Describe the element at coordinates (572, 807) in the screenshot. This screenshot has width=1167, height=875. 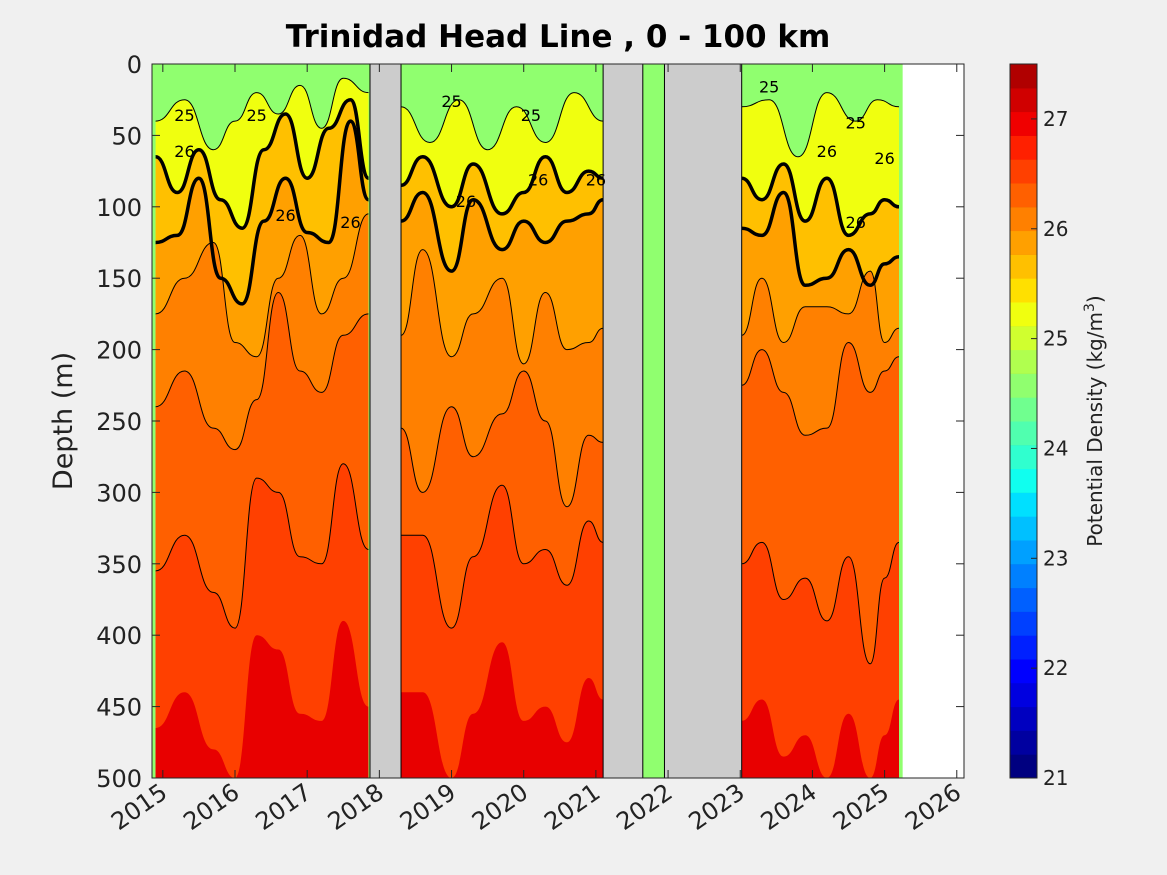
I see `x-tick-label: 2021` at that location.